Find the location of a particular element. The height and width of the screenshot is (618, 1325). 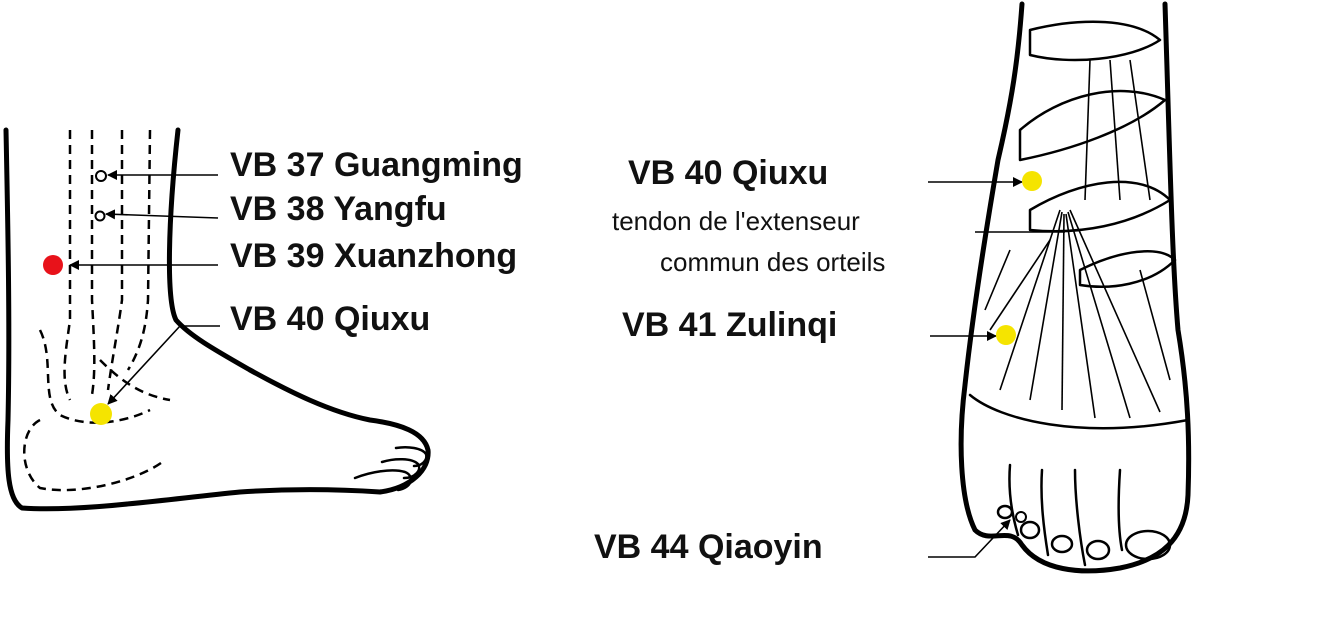

tendon-label-line2: commun des orteils is located at coordinates (772, 262).